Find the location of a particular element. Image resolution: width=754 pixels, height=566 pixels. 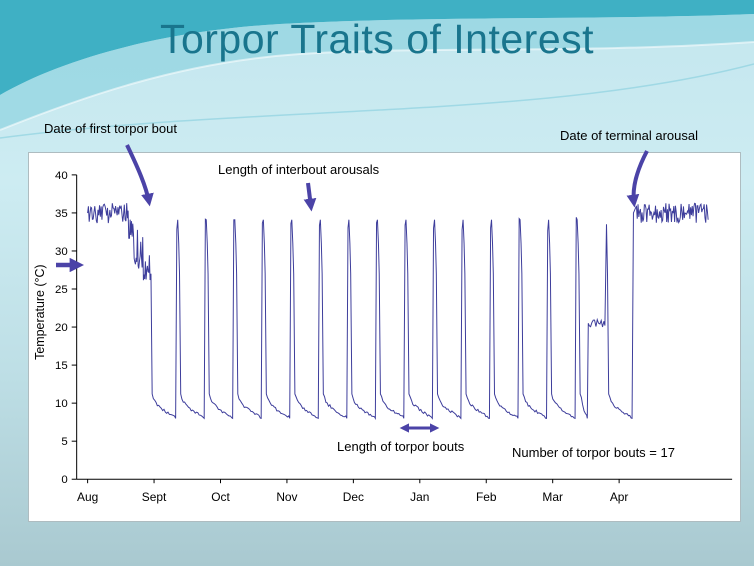

y-tick-label: 15 is located at coordinates (61, 366).